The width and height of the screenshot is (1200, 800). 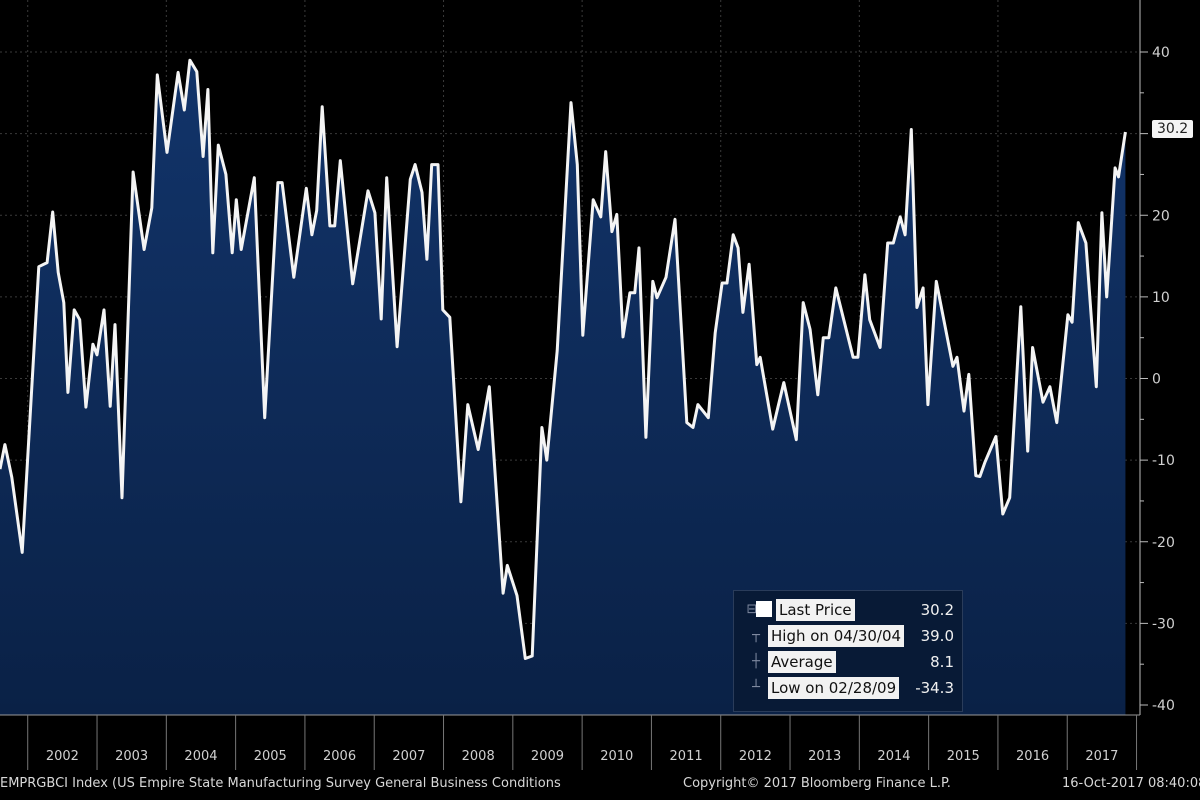 I want to click on x-tick-label: 2014, so click(x=893, y=756).